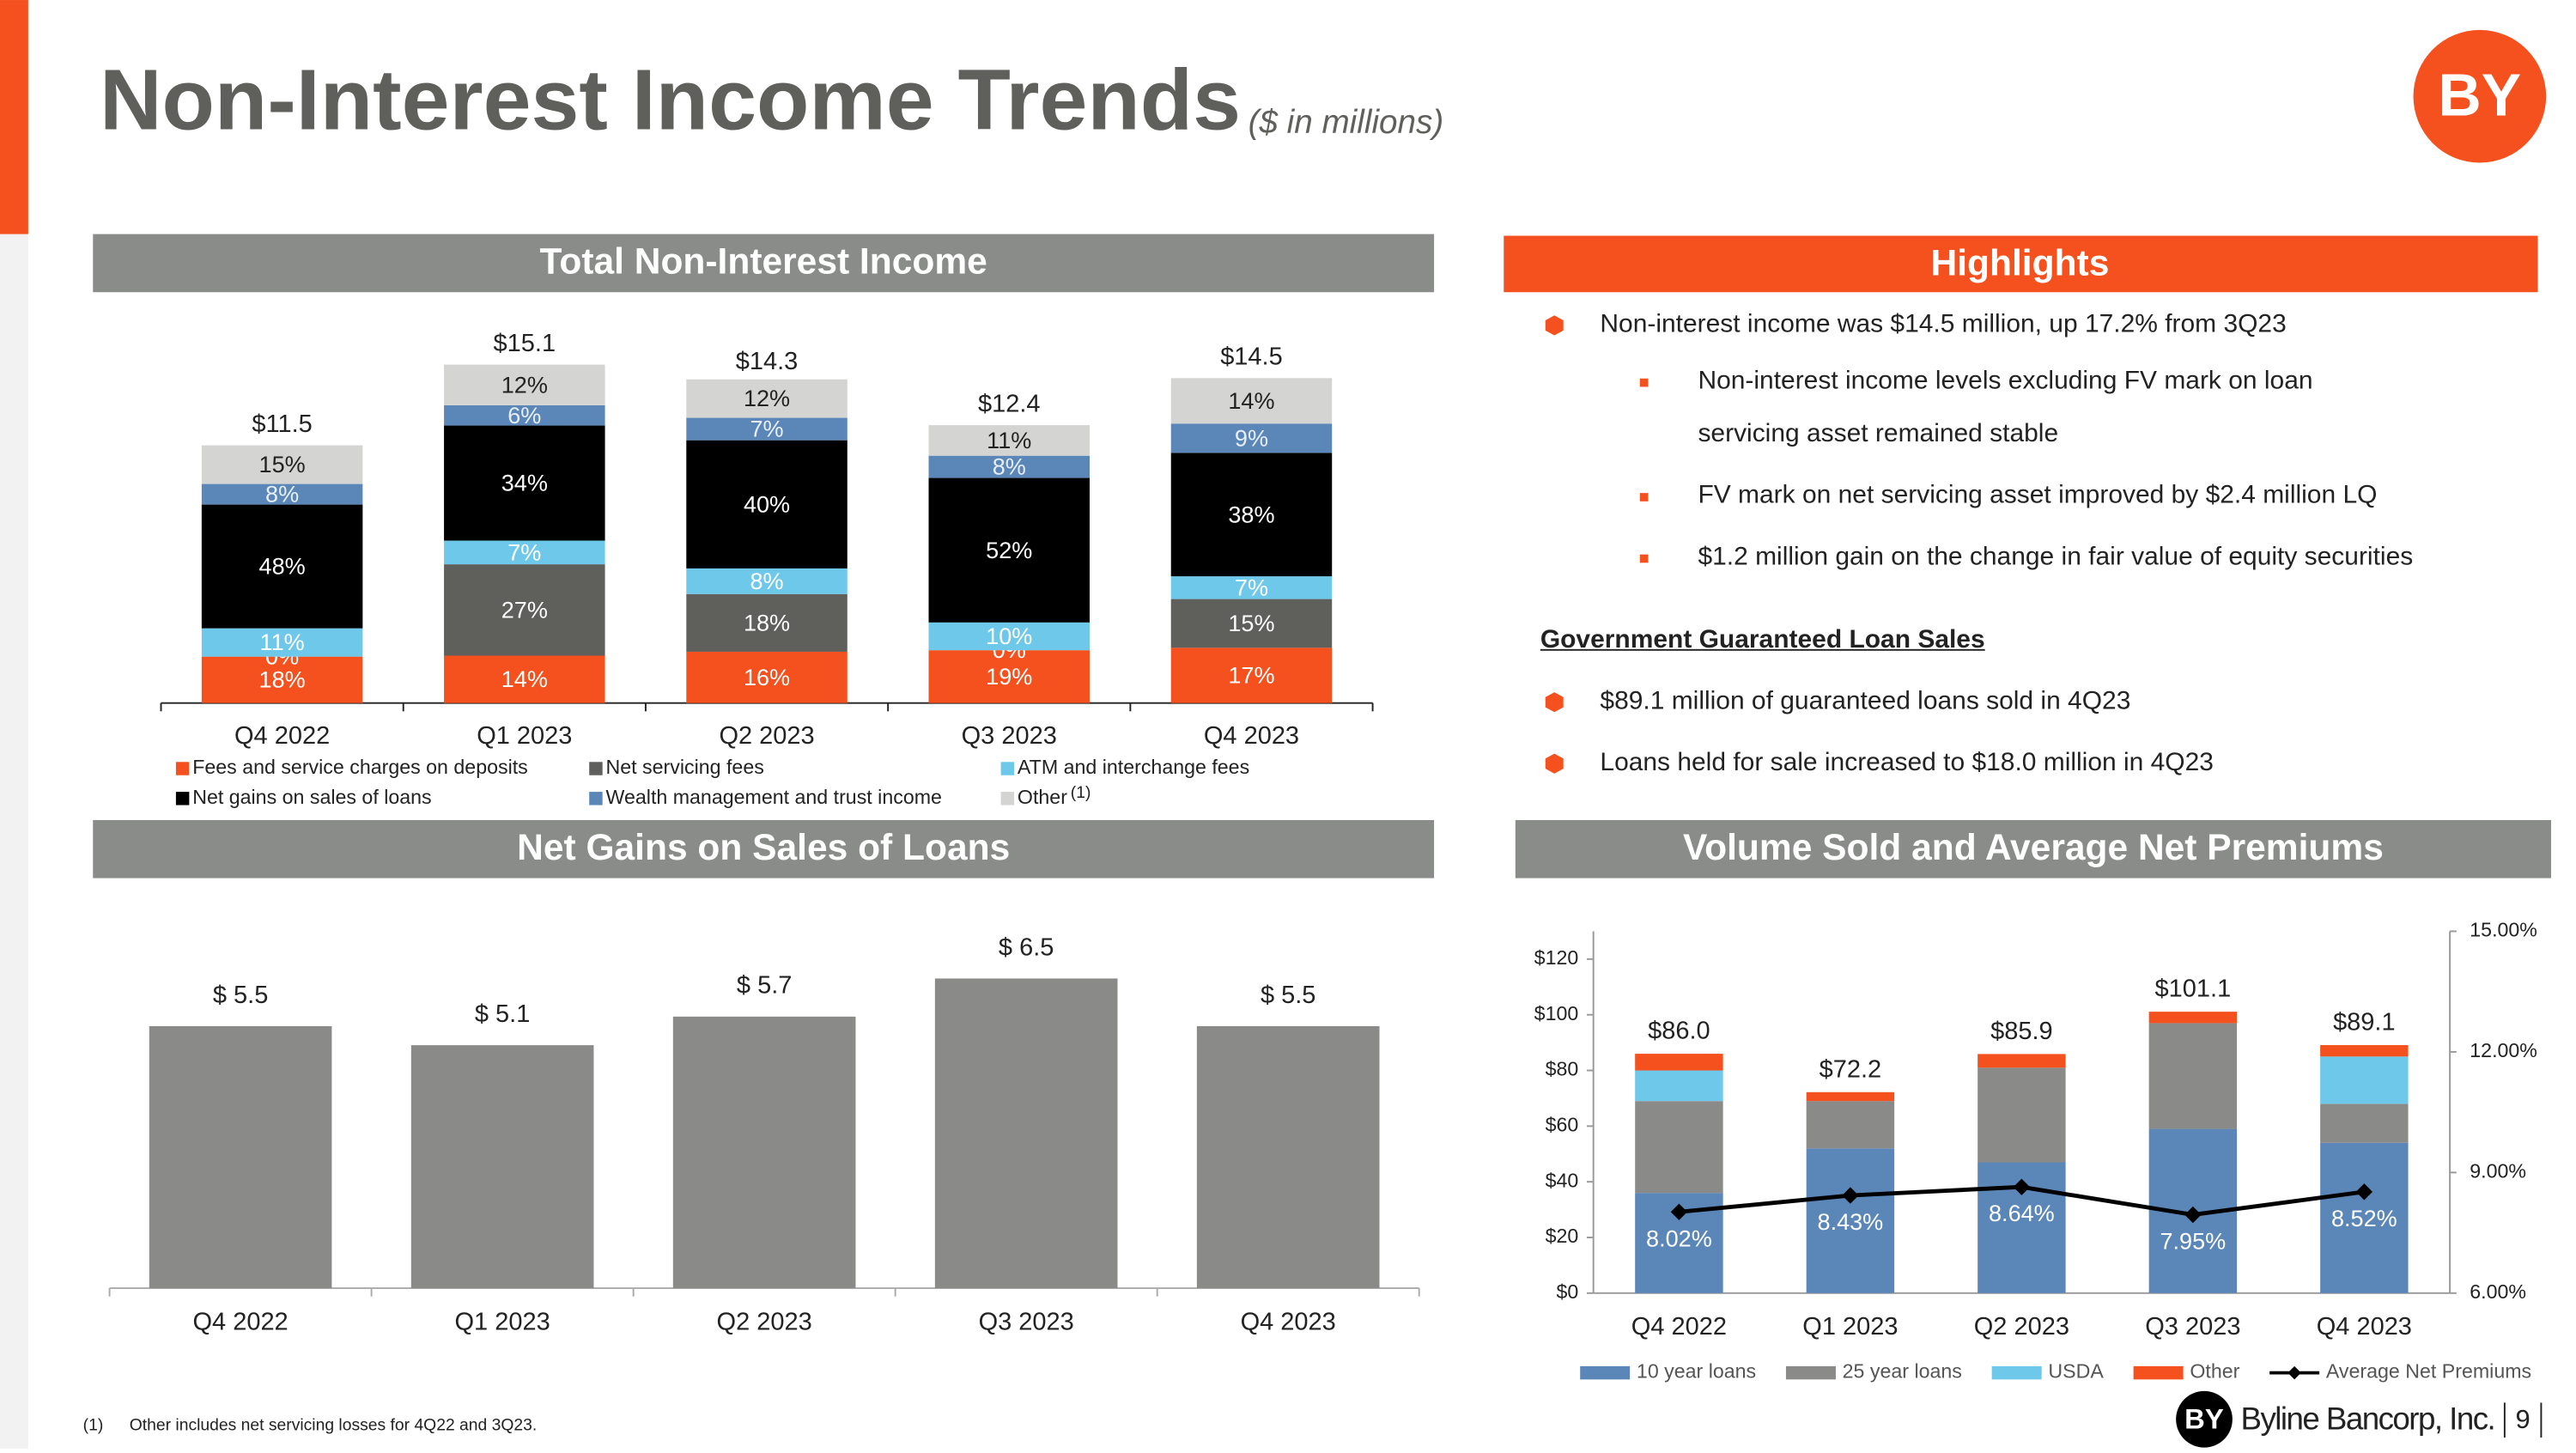 The image size is (2576, 1453). I want to click on data-label: $ 5.7, so click(764, 986).